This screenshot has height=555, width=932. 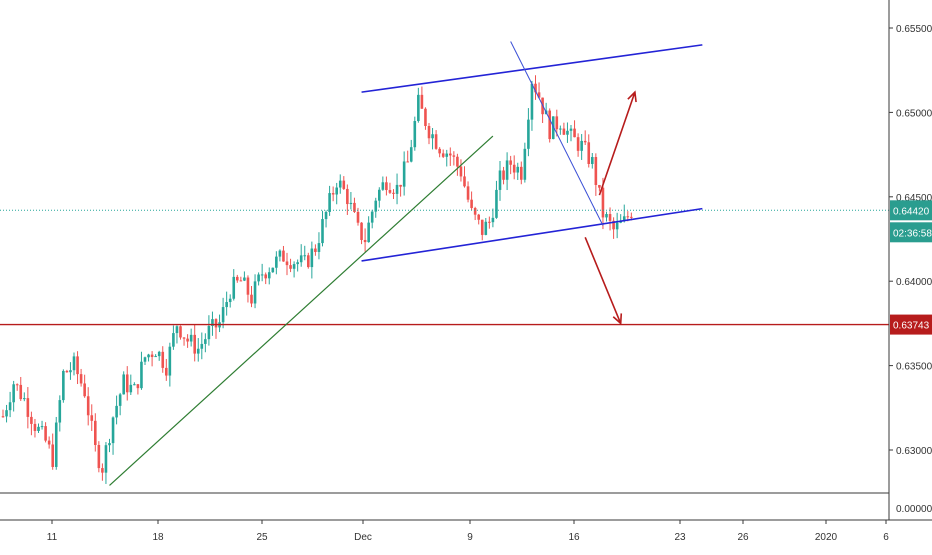 I want to click on arrow-down, so click(x=603, y=280).